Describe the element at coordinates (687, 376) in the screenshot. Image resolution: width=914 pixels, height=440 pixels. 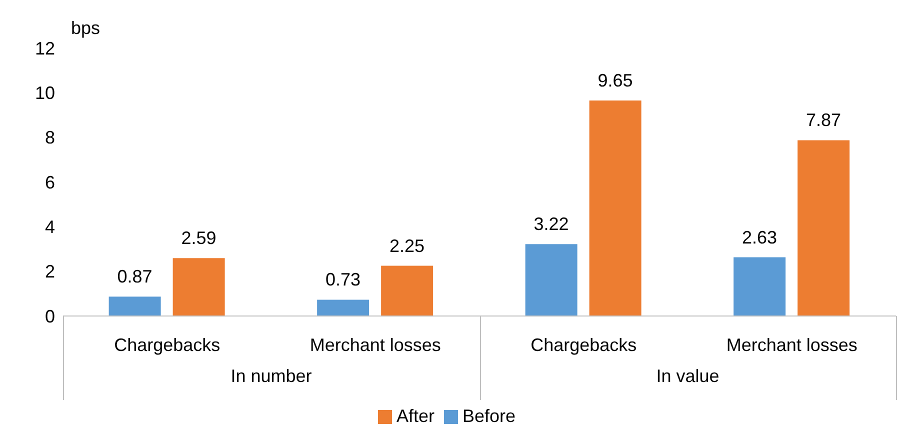
I see `text: In value` at that location.